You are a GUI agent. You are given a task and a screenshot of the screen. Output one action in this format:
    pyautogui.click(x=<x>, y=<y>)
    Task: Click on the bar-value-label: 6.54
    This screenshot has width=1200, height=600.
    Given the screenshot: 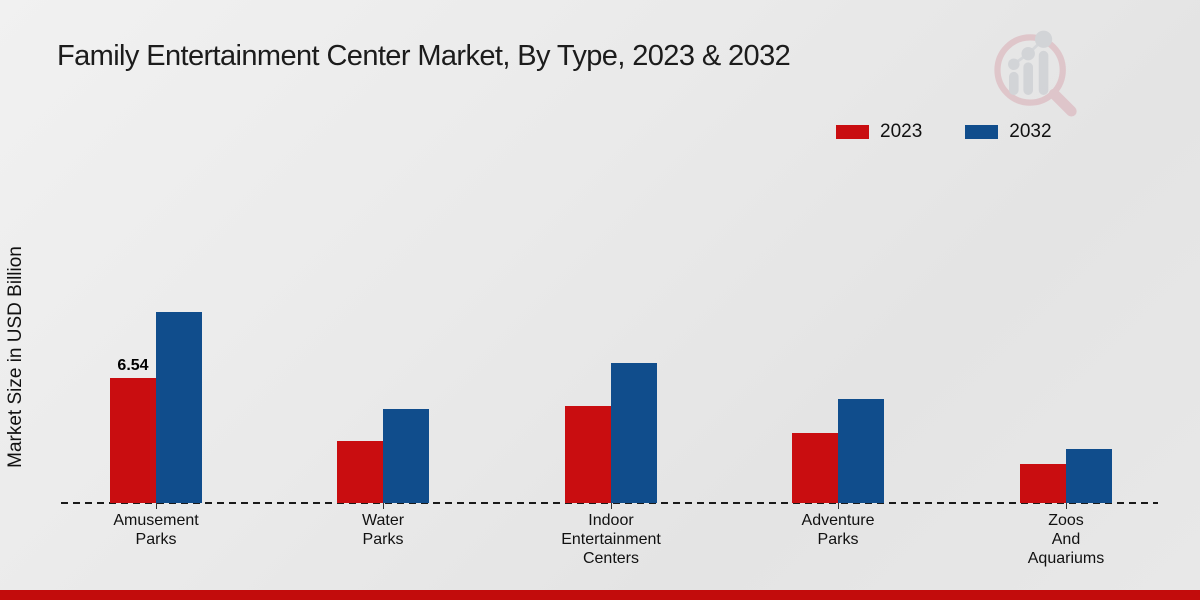 What is the action you would take?
    pyautogui.click(x=133, y=365)
    